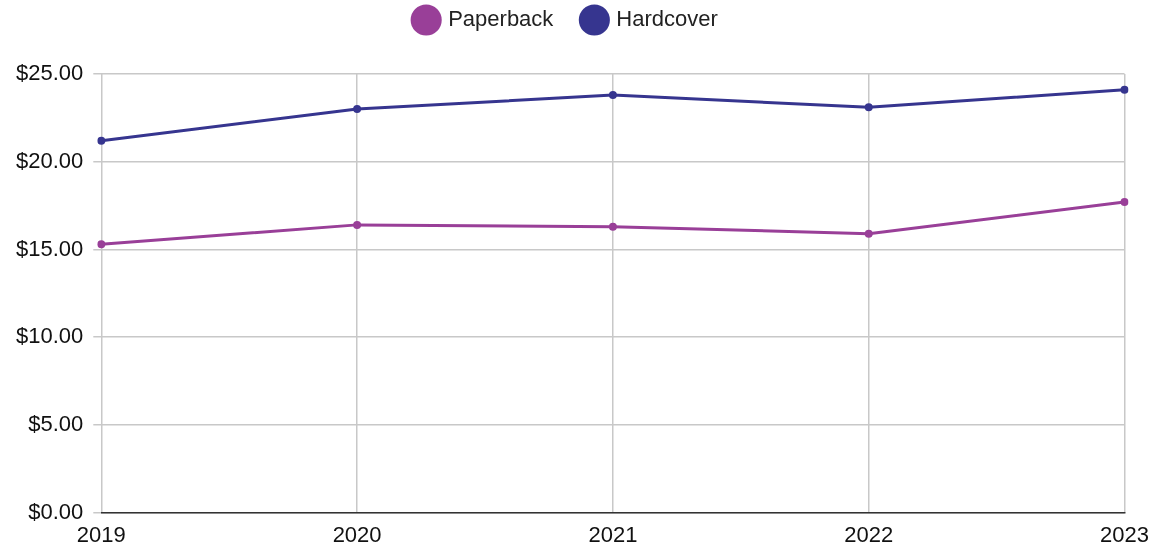 The height and width of the screenshot is (552, 1159). Describe the element at coordinates (1125, 534) in the screenshot. I see `x-tick-label: 2023` at that location.